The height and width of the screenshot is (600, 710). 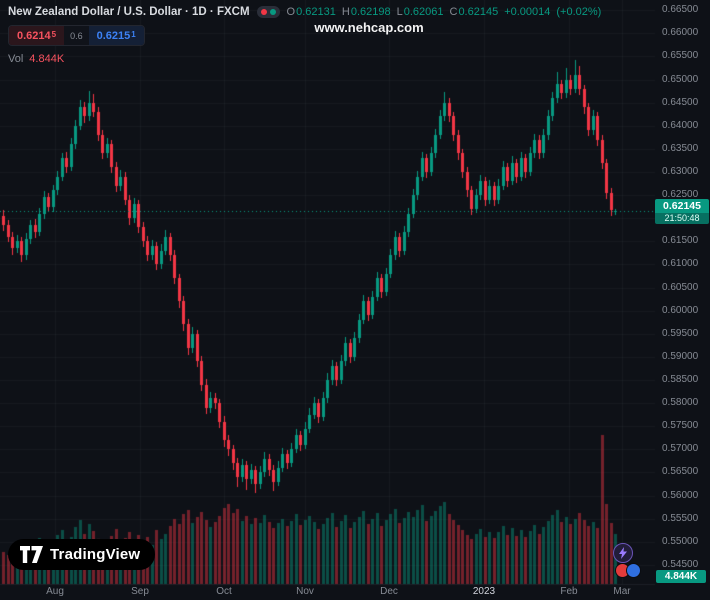 I want to click on overlapping-circles-button, so click(x=628, y=570).